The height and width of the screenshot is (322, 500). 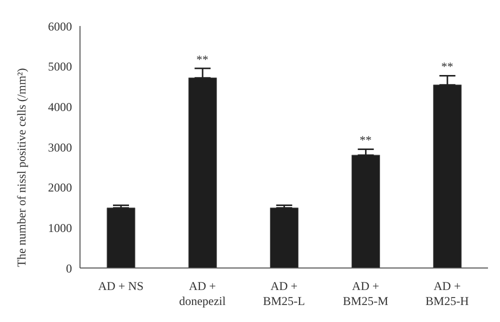 What do you see at coordinates (284, 293) in the screenshot?
I see `x-tick-label: AD + BM25-L` at bounding box center [284, 293].